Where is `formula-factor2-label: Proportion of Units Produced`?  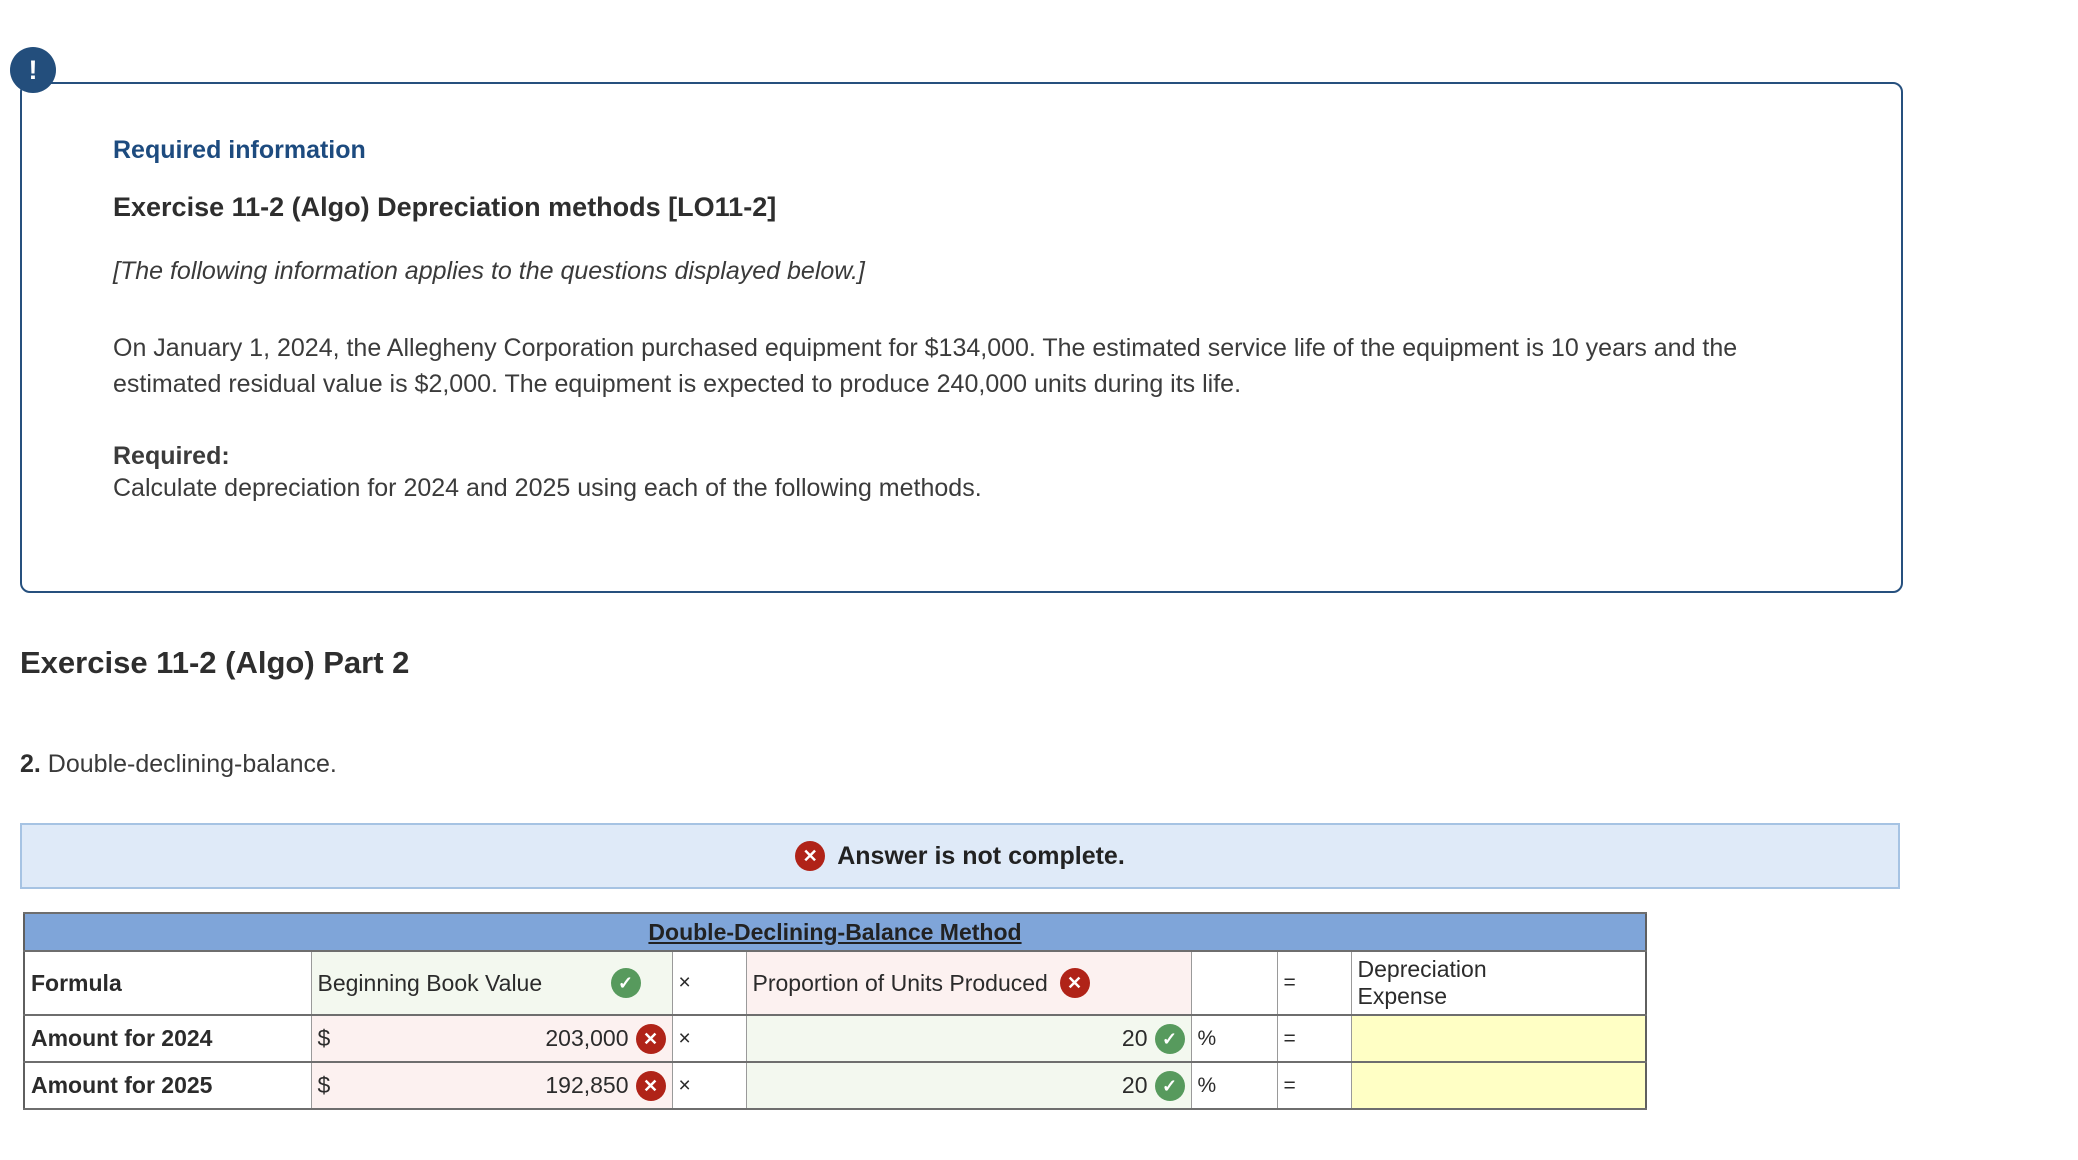 formula-factor2-label: Proportion of Units Produced is located at coordinates (900, 982).